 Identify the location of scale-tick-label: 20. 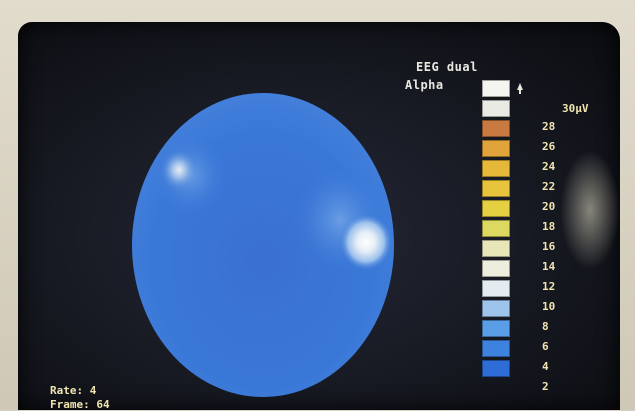
(549, 206).